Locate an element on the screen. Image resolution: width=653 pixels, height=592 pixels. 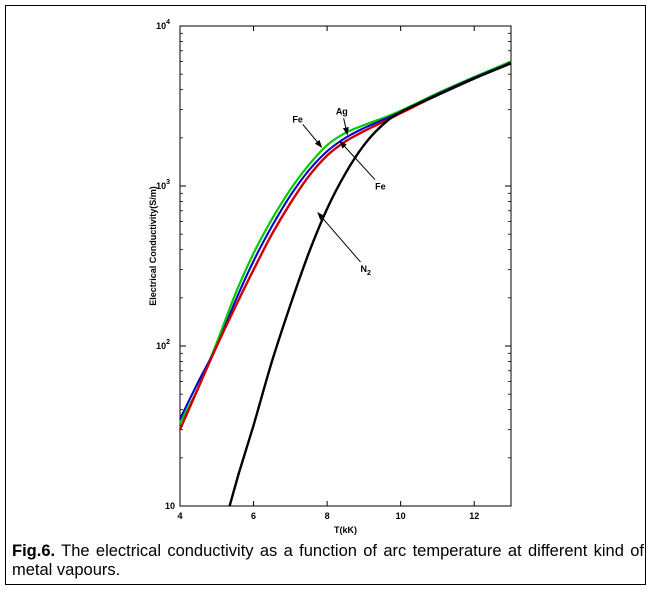
annotation-label-0: Ag is located at coordinates (342, 111).